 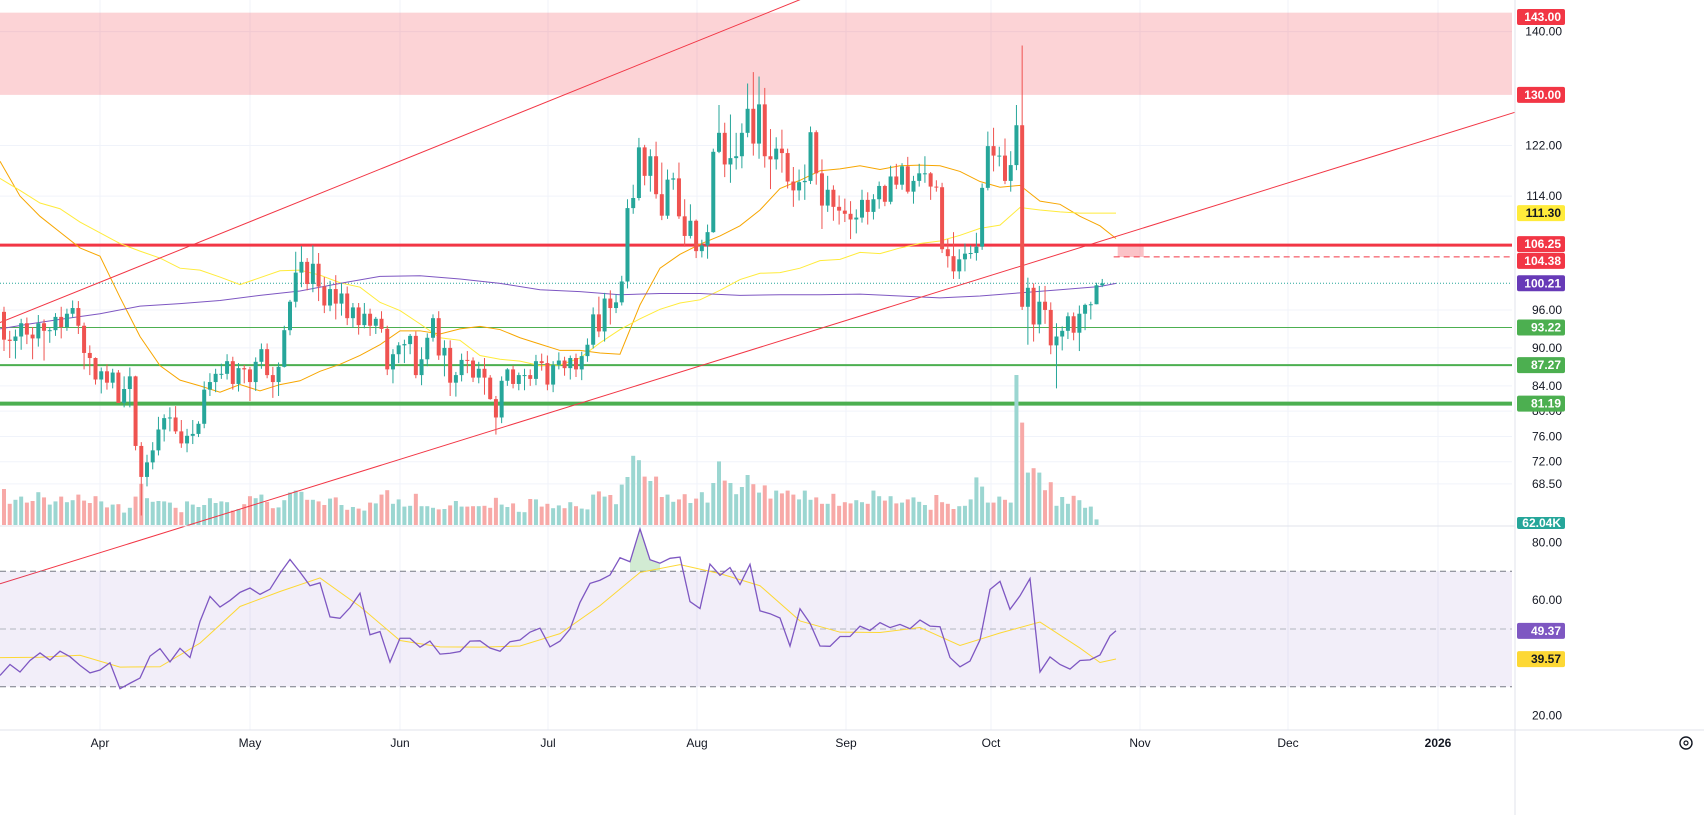 I want to click on x-tick-label: Oct, so click(x=991, y=743).